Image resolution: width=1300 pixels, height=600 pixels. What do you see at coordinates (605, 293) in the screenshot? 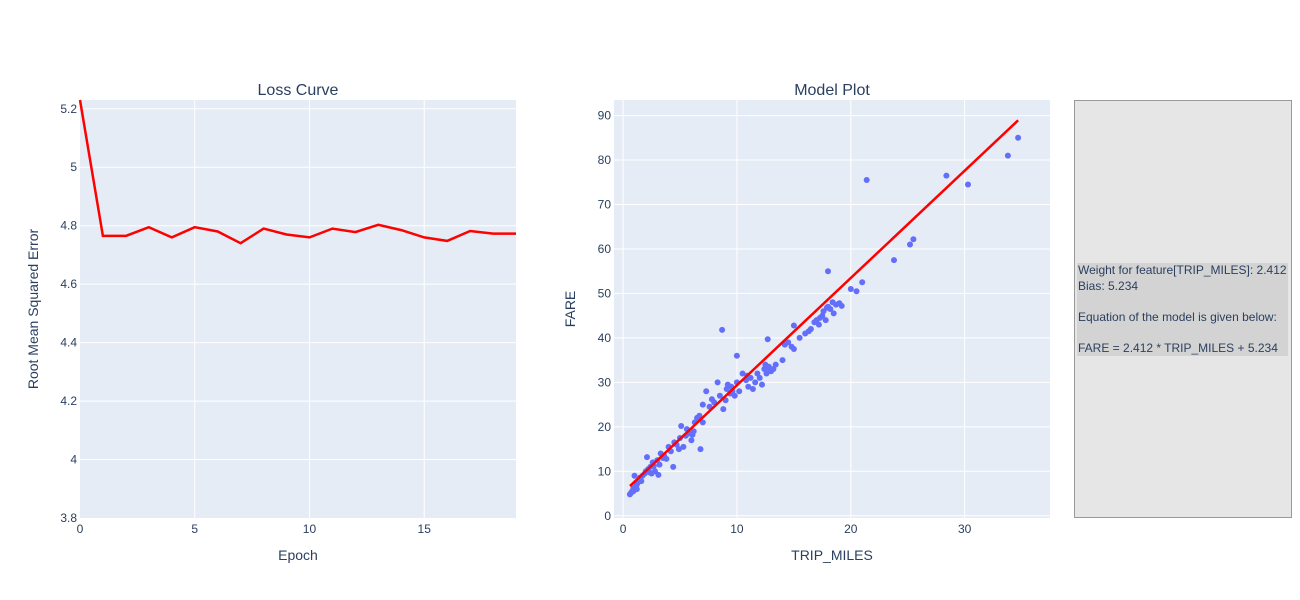
I see `model-y-tick-label: 50` at bounding box center [605, 293].